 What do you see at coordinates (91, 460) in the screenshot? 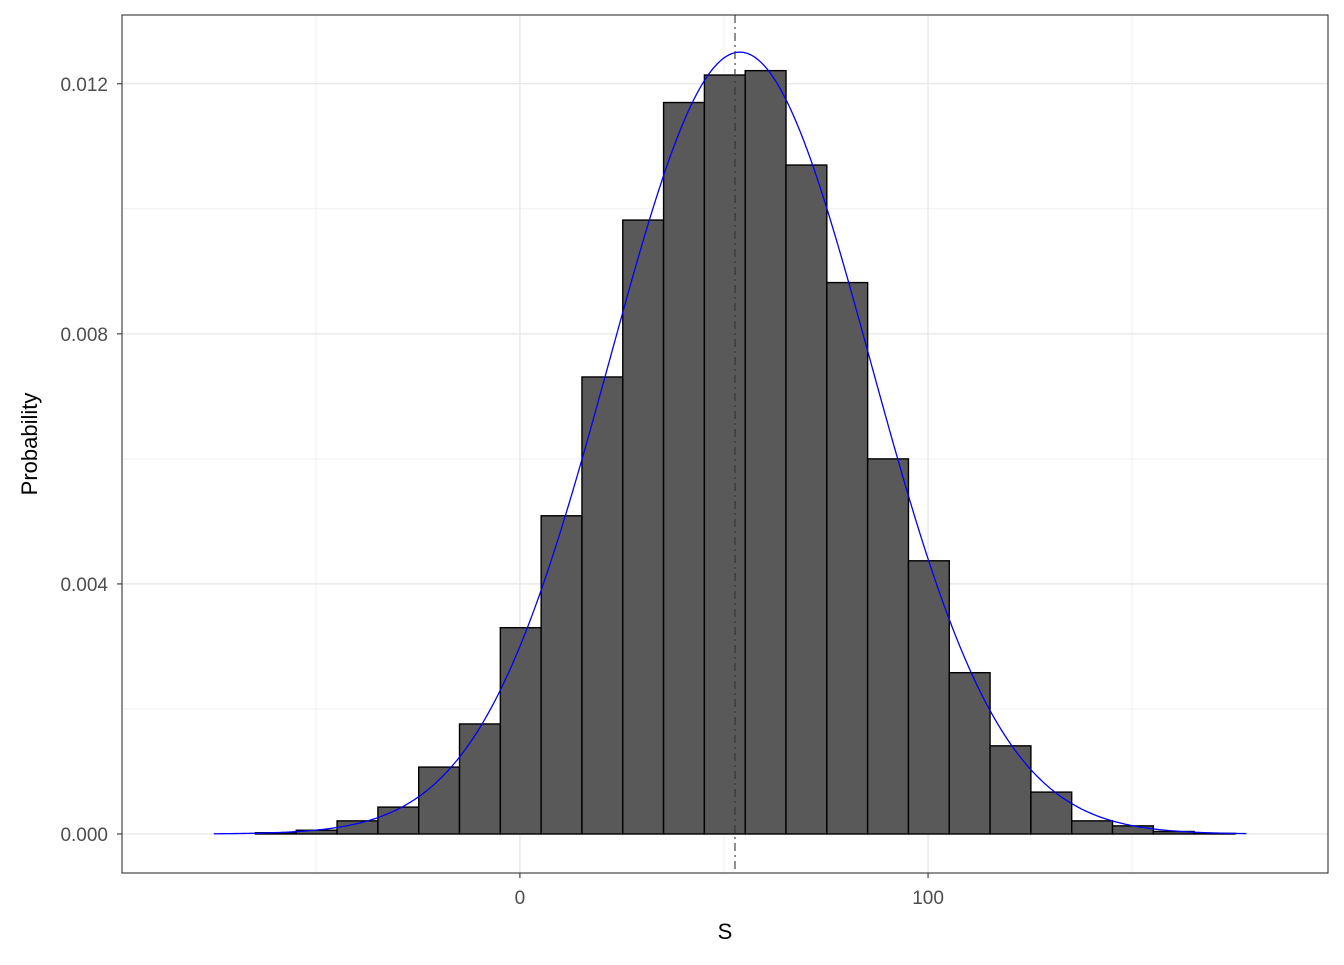
I see `y-axis: 0.000 0.004 0.008 0.012` at bounding box center [91, 460].